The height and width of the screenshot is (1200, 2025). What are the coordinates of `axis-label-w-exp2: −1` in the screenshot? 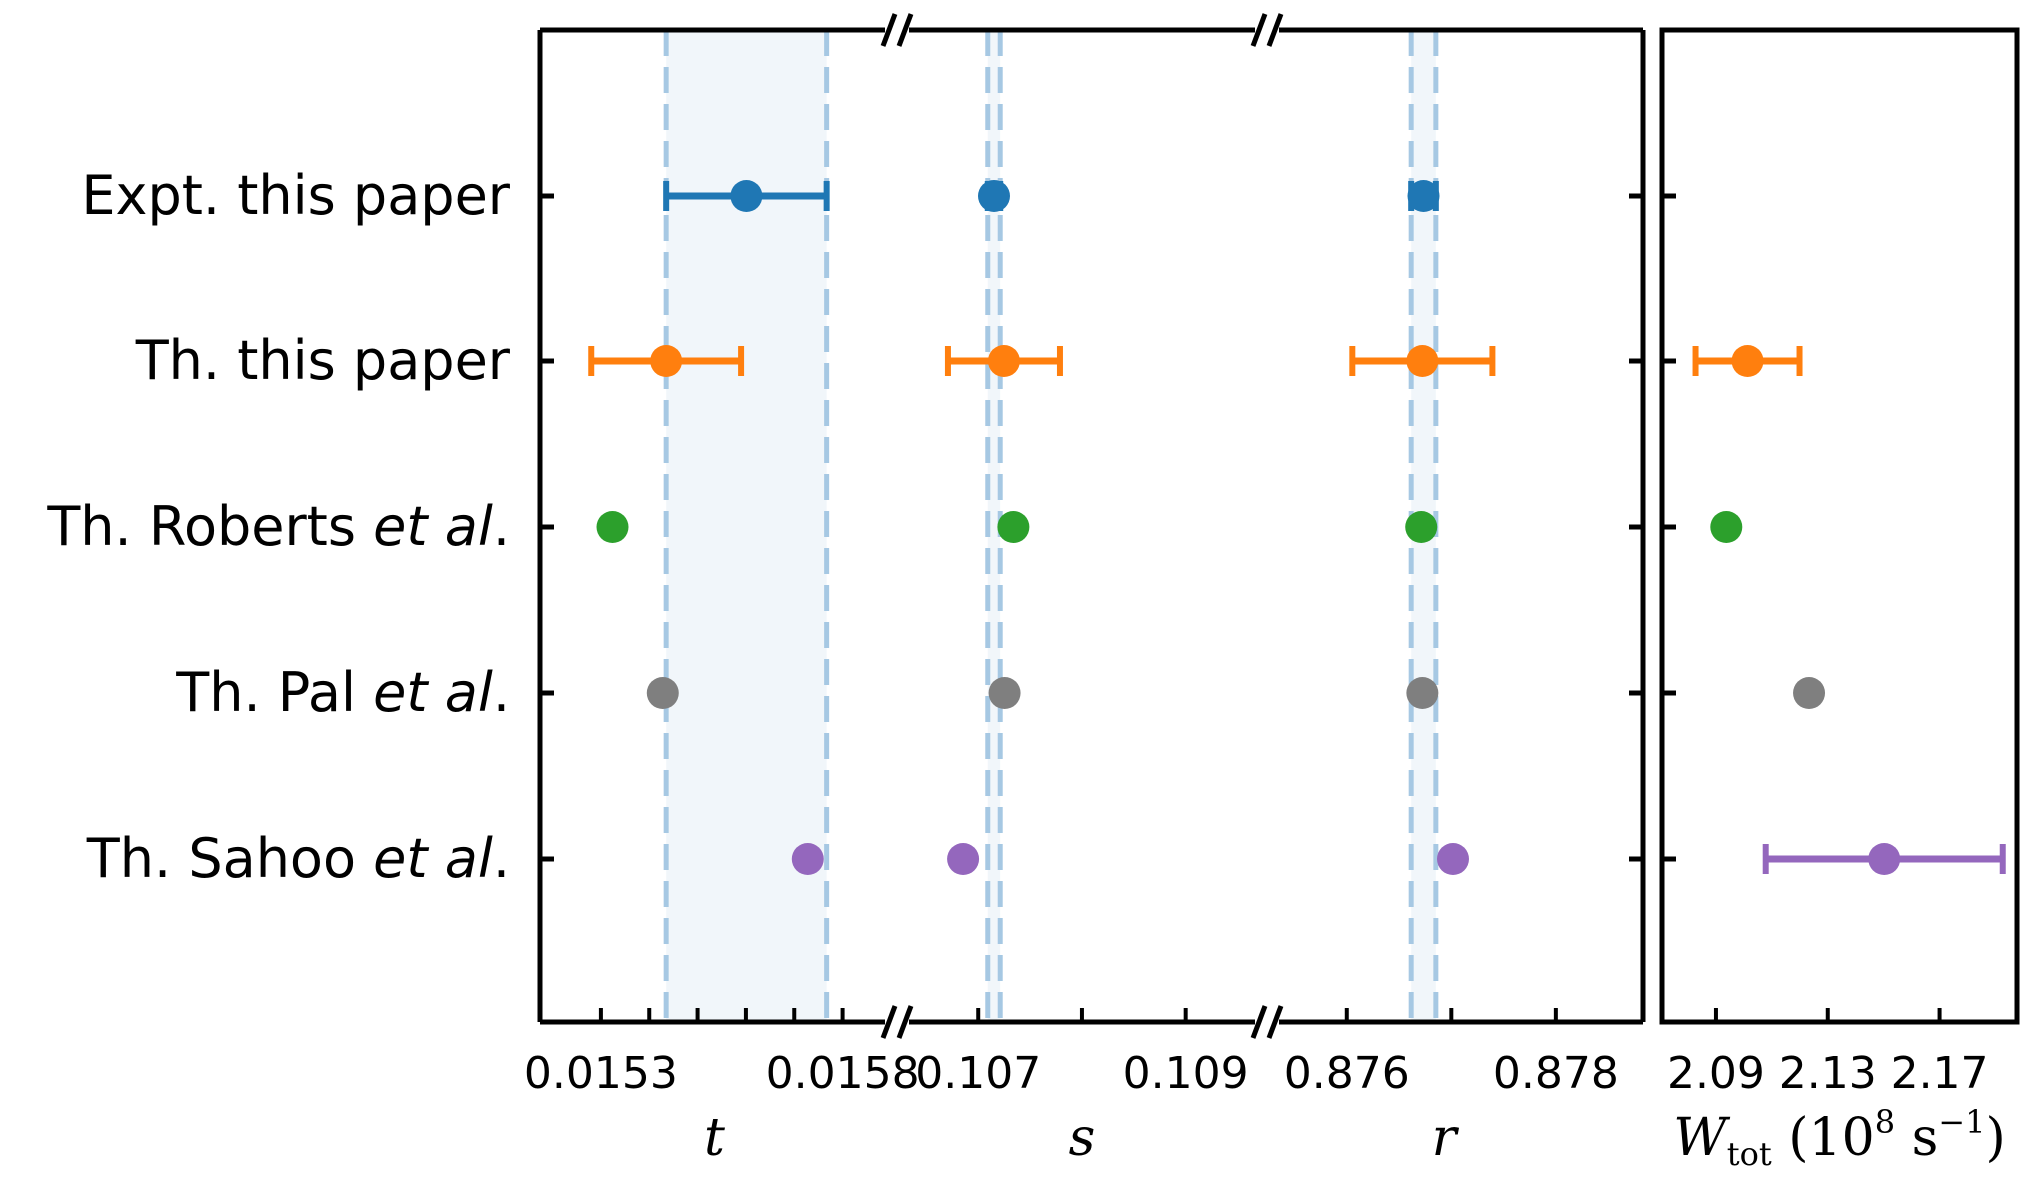 It's located at (1961, 1122).